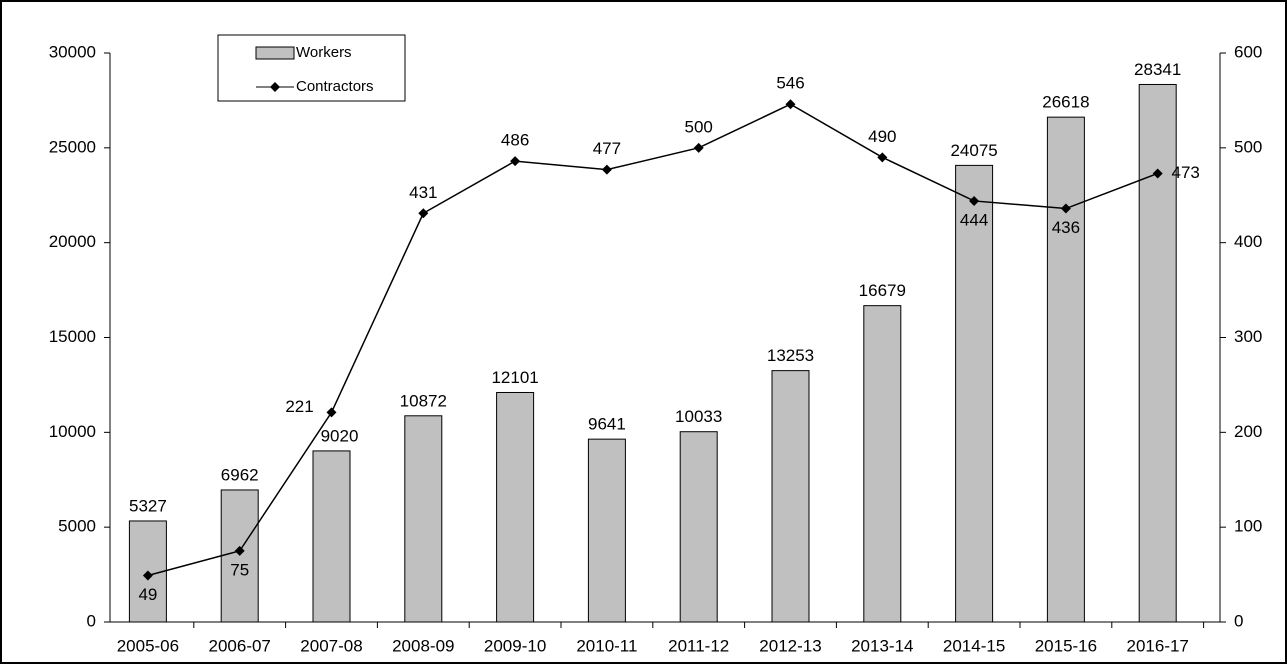 The height and width of the screenshot is (664, 1287). I want to click on y2-tick-label: 400, so click(1248, 241).